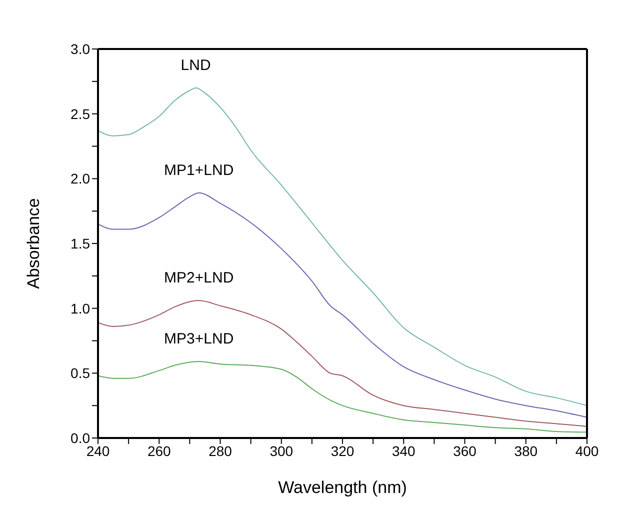  What do you see at coordinates (195, 65) in the screenshot?
I see `series-label: LND` at bounding box center [195, 65].